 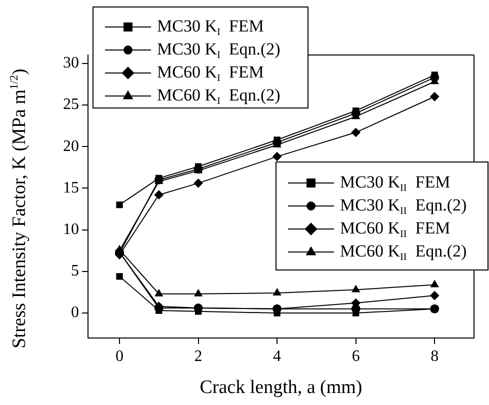 What do you see at coordinates (277, 356) in the screenshot?
I see `x-tick-label: 4` at bounding box center [277, 356].